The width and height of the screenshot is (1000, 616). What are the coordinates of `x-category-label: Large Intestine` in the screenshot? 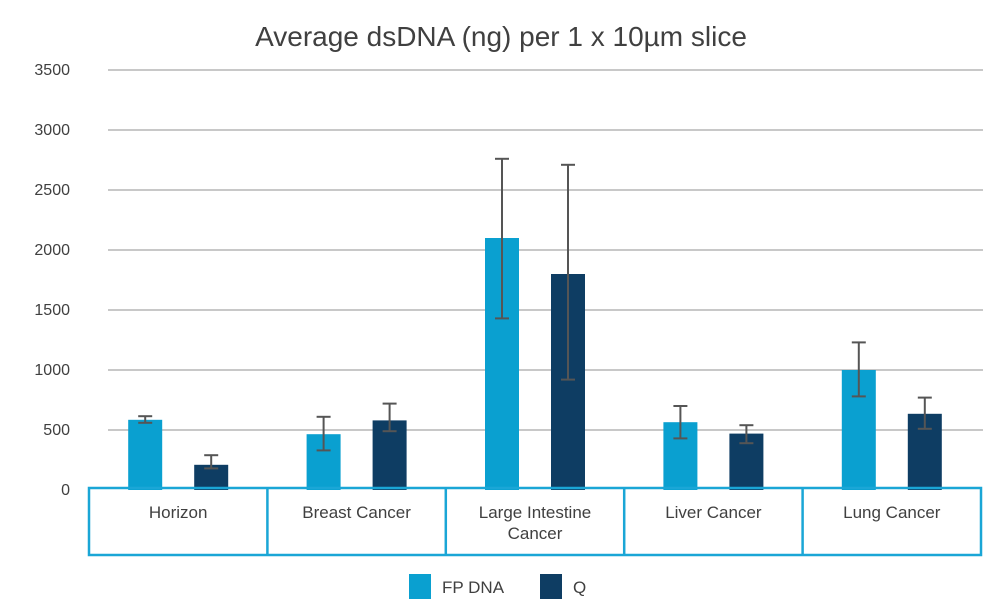 It's located at (535, 512).